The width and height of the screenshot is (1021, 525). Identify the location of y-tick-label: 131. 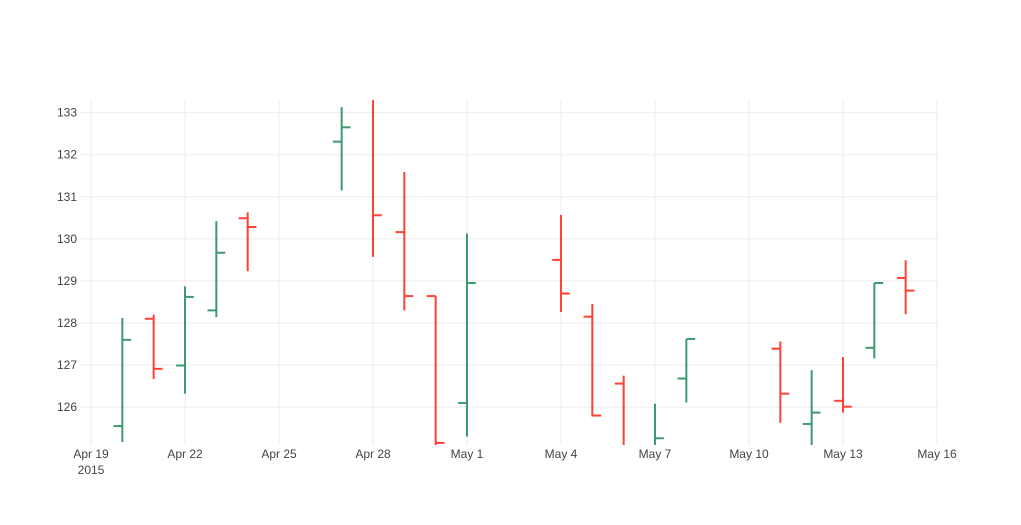
(67, 197).